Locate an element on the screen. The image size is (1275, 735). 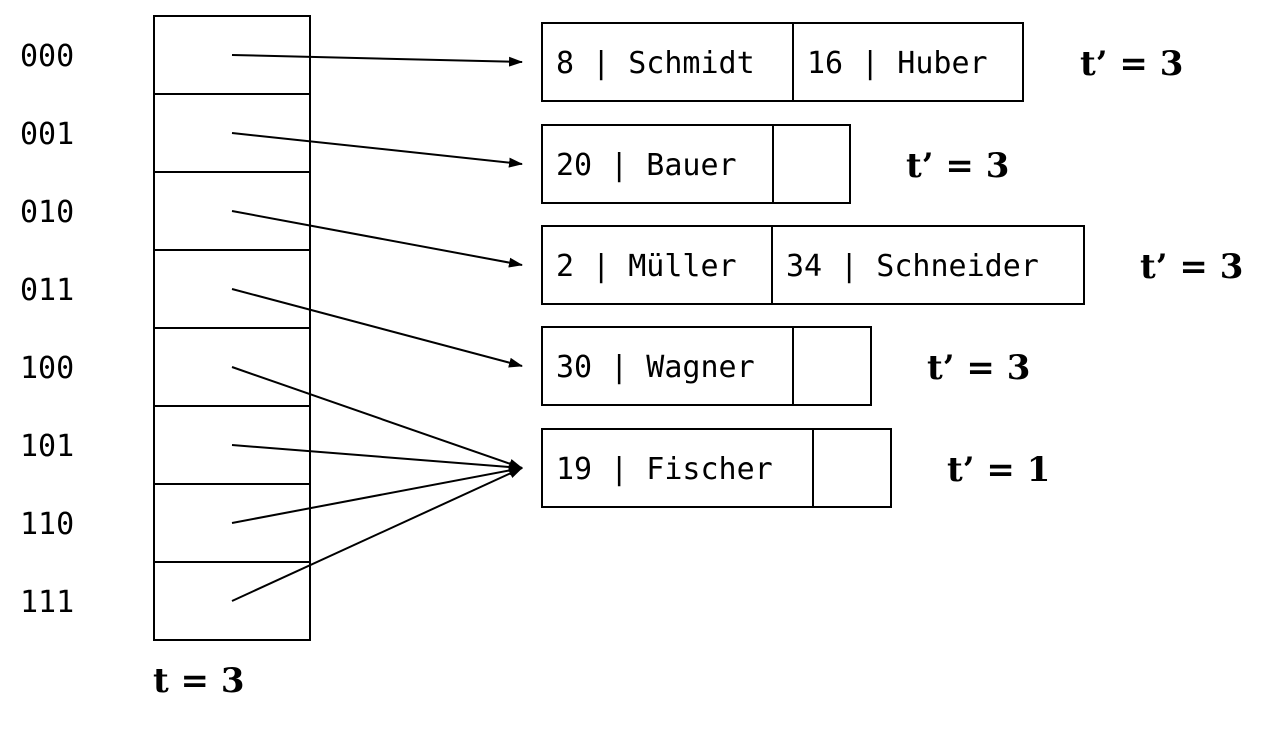
directory-index-label: 010 is located at coordinates (47, 212).